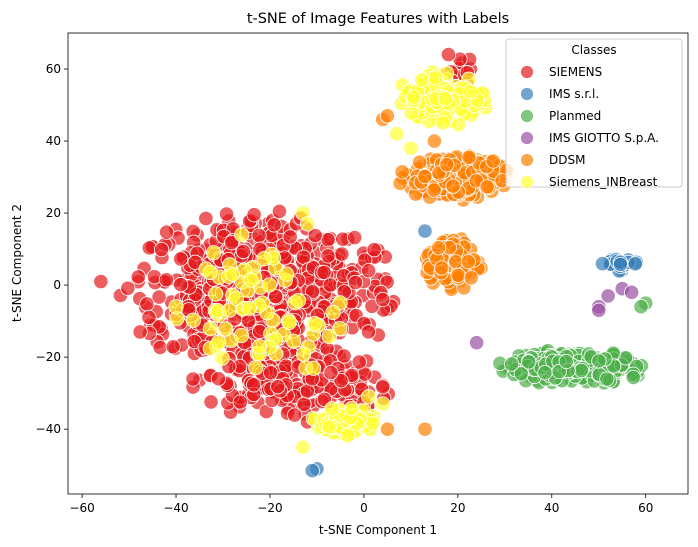  I want to click on x-tick-label: −20, so click(269, 508).